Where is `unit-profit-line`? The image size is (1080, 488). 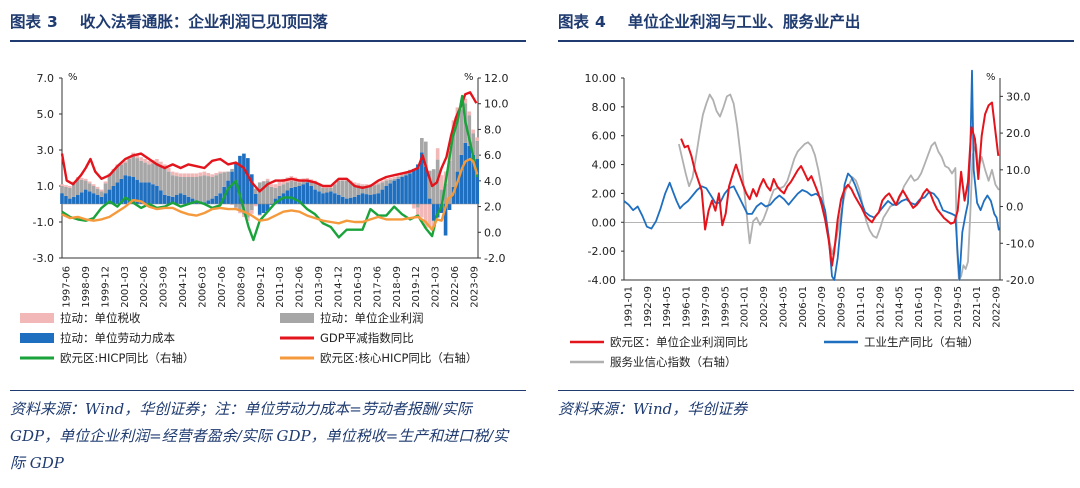
unit-profit-line is located at coordinates (840, 184).